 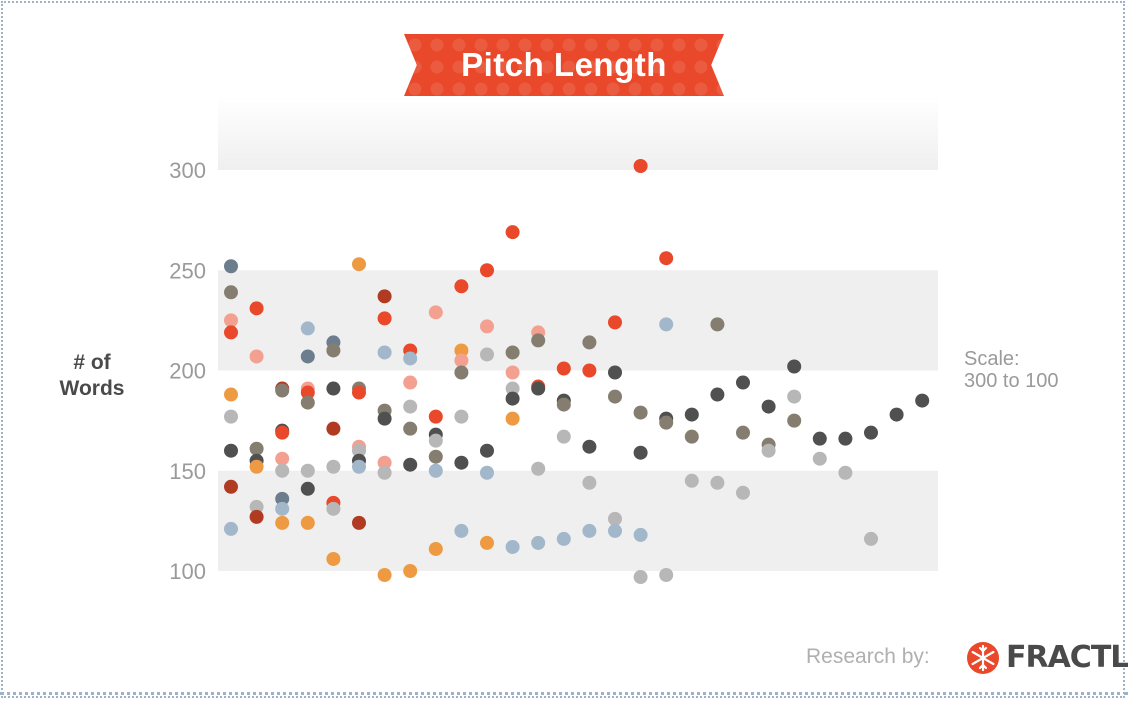 I want to click on scale-note: Scale: 300 to 100, so click(x=1011, y=370).